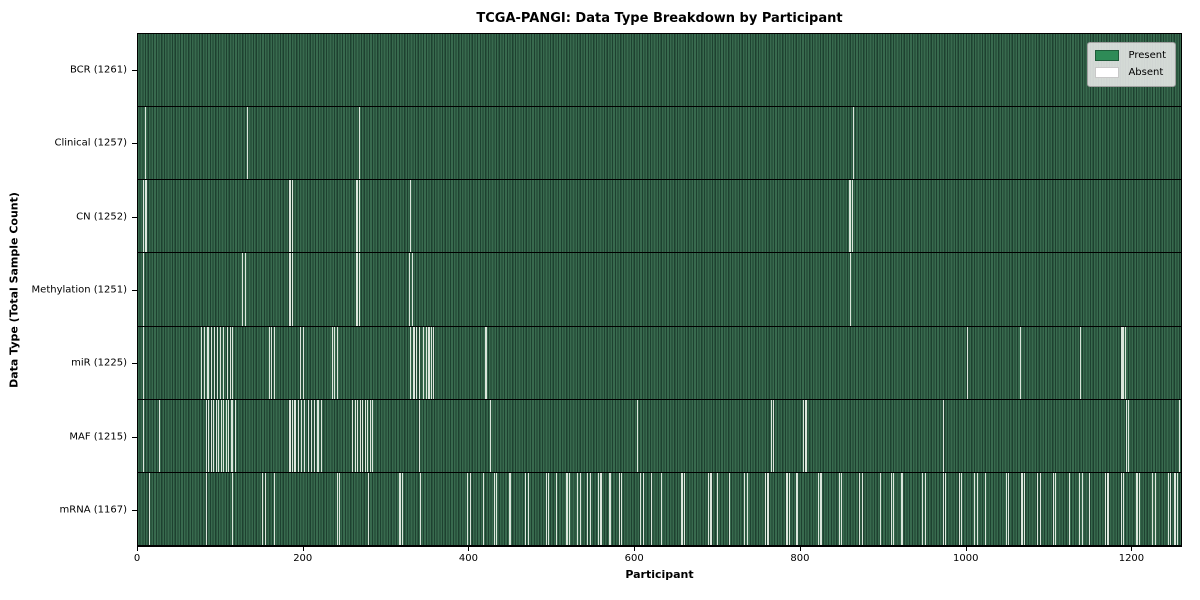 The width and height of the screenshot is (1200, 600). Describe the element at coordinates (659, 144) in the screenshot. I see `row-band-Clinical` at that location.